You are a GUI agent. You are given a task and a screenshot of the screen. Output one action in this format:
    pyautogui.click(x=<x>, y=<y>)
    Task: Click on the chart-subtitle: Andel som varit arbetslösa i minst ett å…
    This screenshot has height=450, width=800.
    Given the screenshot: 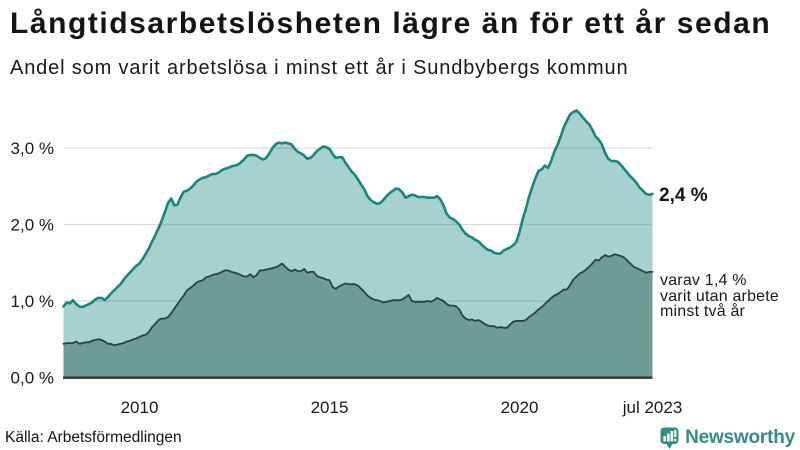 What is the action you would take?
    pyautogui.click(x=319, y=68)
    